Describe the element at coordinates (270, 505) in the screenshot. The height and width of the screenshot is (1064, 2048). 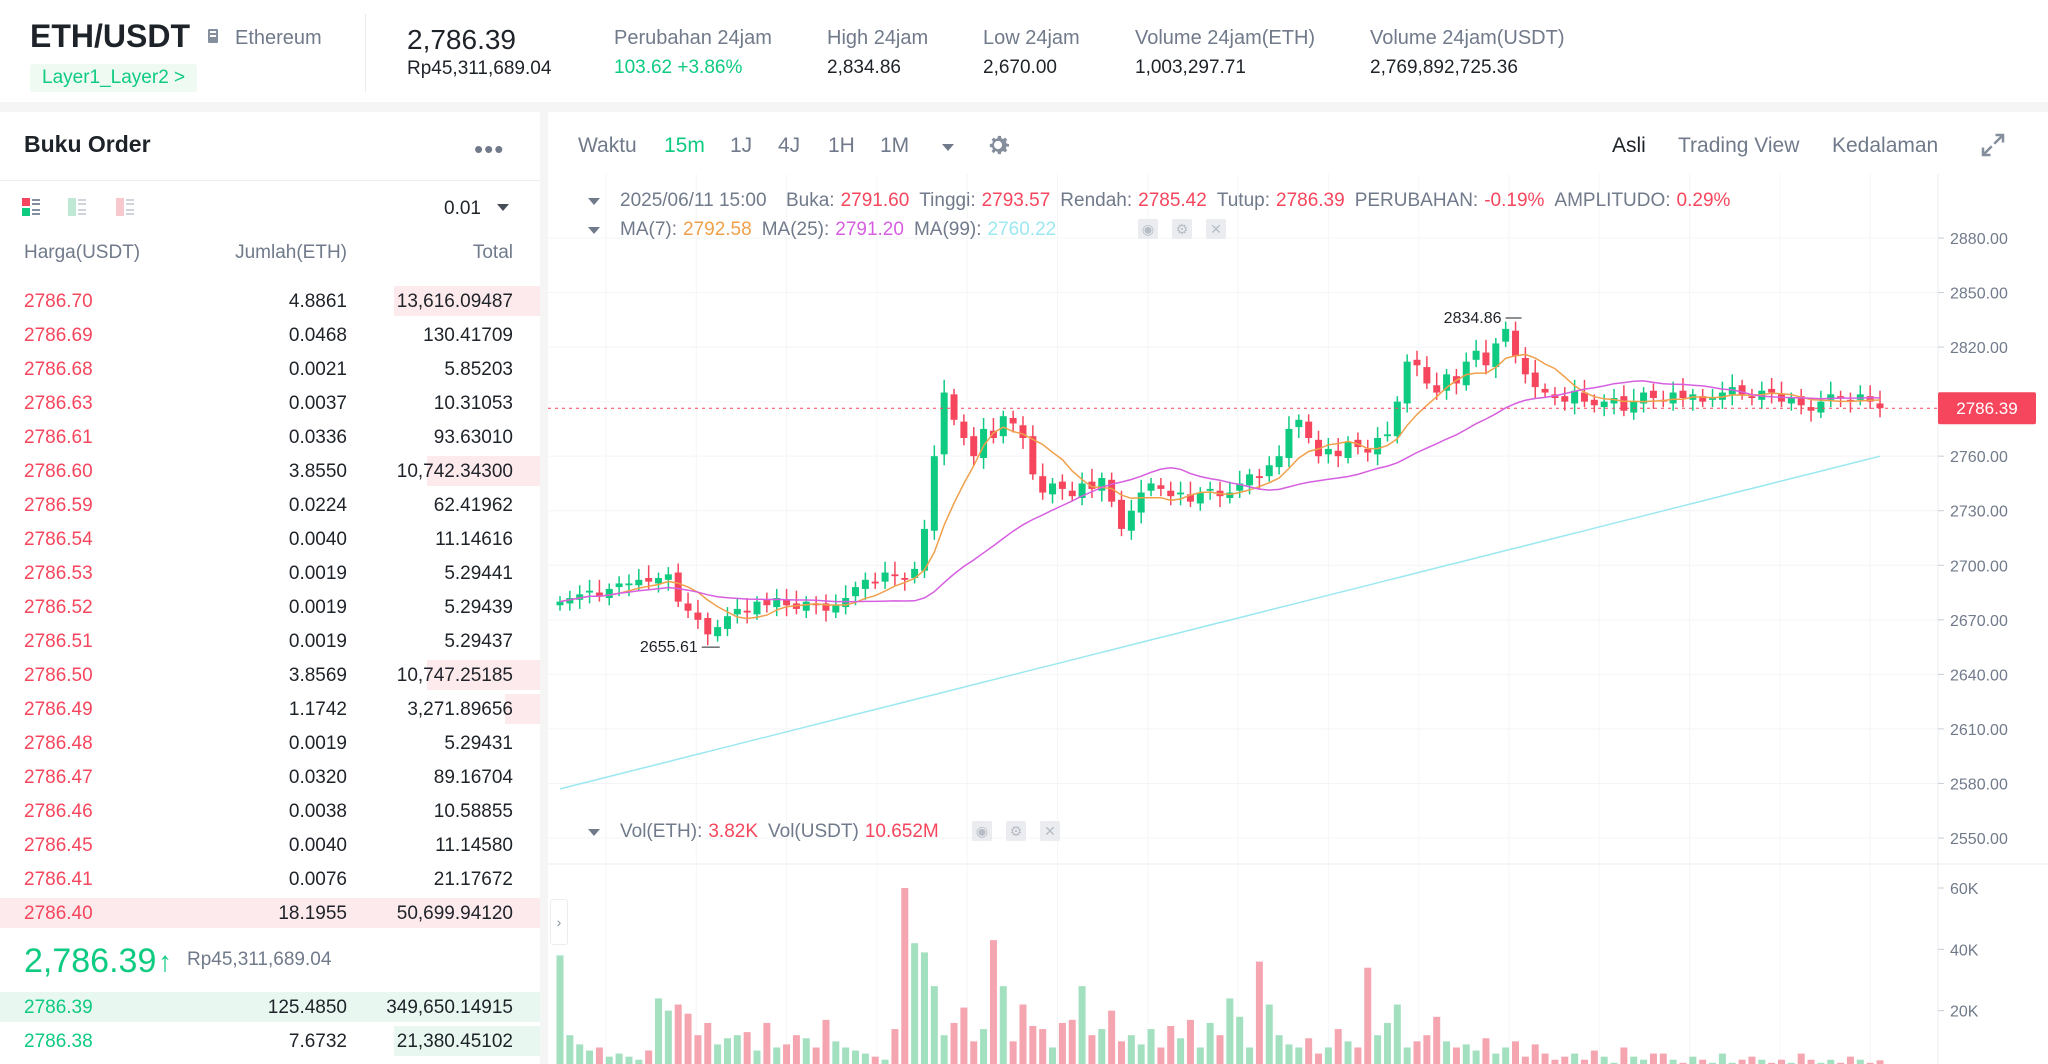
I see `order-book-row: 2786.59 0.0224 62.41962` at that location.